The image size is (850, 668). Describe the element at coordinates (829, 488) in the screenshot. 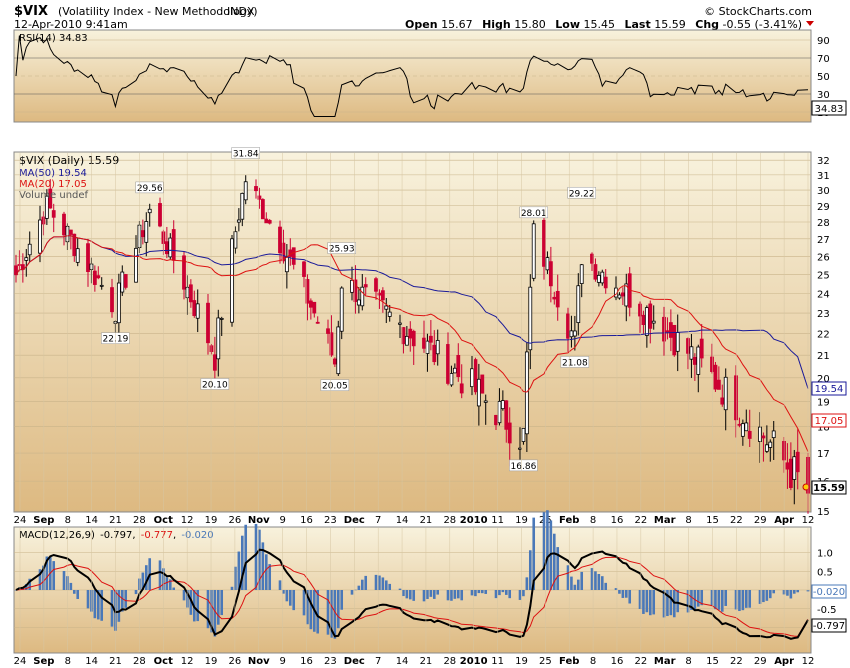

I see `last-tag: 15.59` at that location.